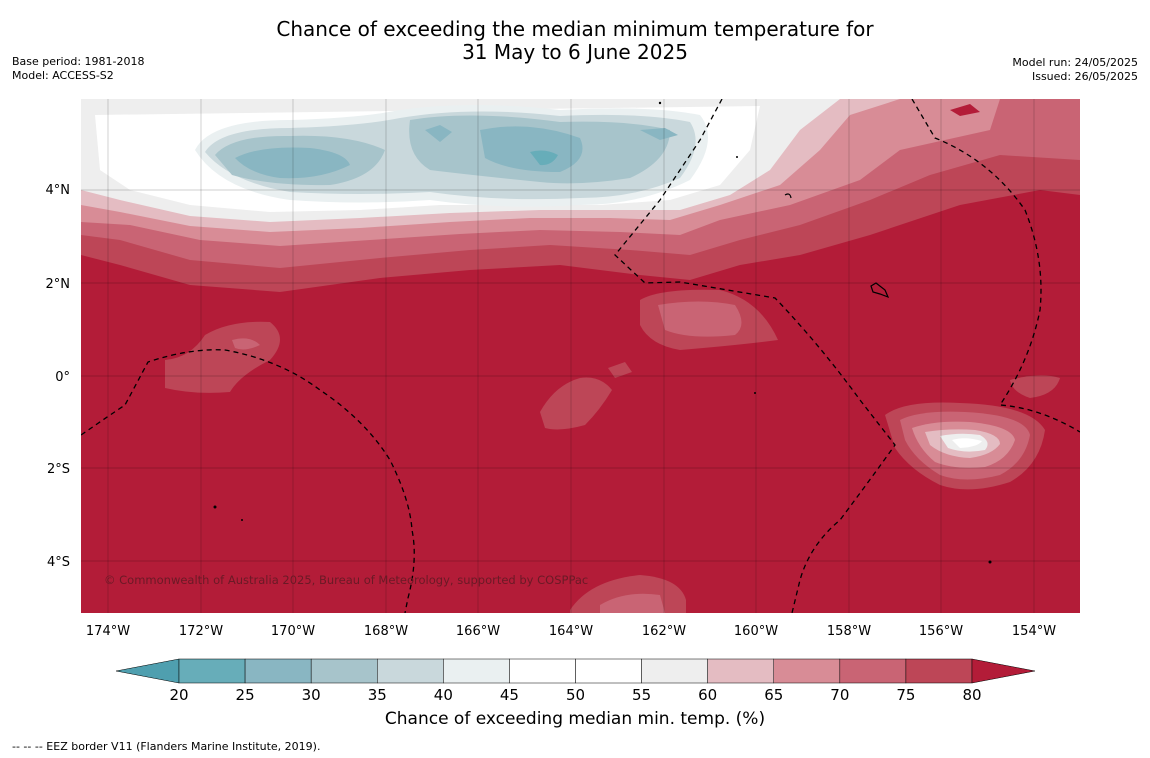 This screenshot has height=758, width=1150. I want to click on title-line-2: 31 May to 6 June 2025, so click(575, 52).